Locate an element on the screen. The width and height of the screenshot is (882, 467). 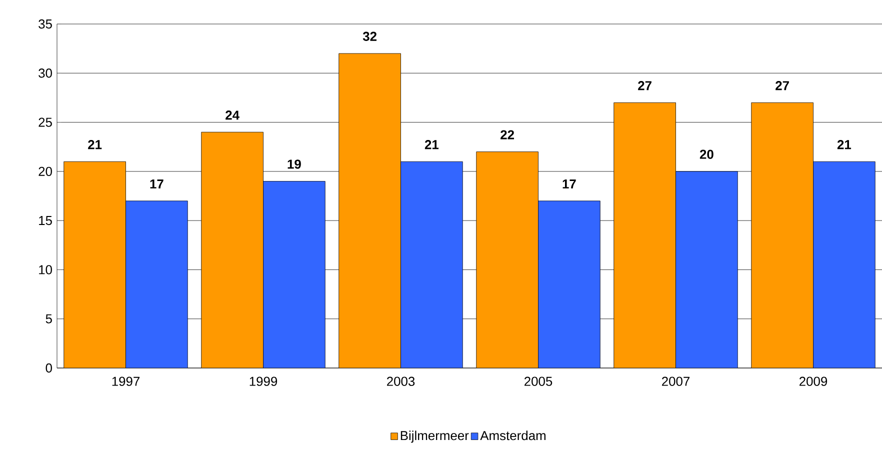
legend-label: Bijlmermeer is located at coordinates (434, 436).